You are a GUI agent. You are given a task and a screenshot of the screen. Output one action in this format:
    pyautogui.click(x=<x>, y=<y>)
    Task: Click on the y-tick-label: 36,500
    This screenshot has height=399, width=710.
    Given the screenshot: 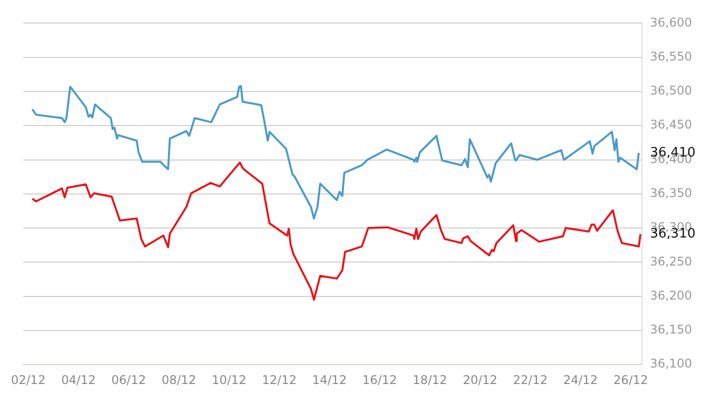 What is the action you would take?
    pyautogui.click(x=671, y=91)
    